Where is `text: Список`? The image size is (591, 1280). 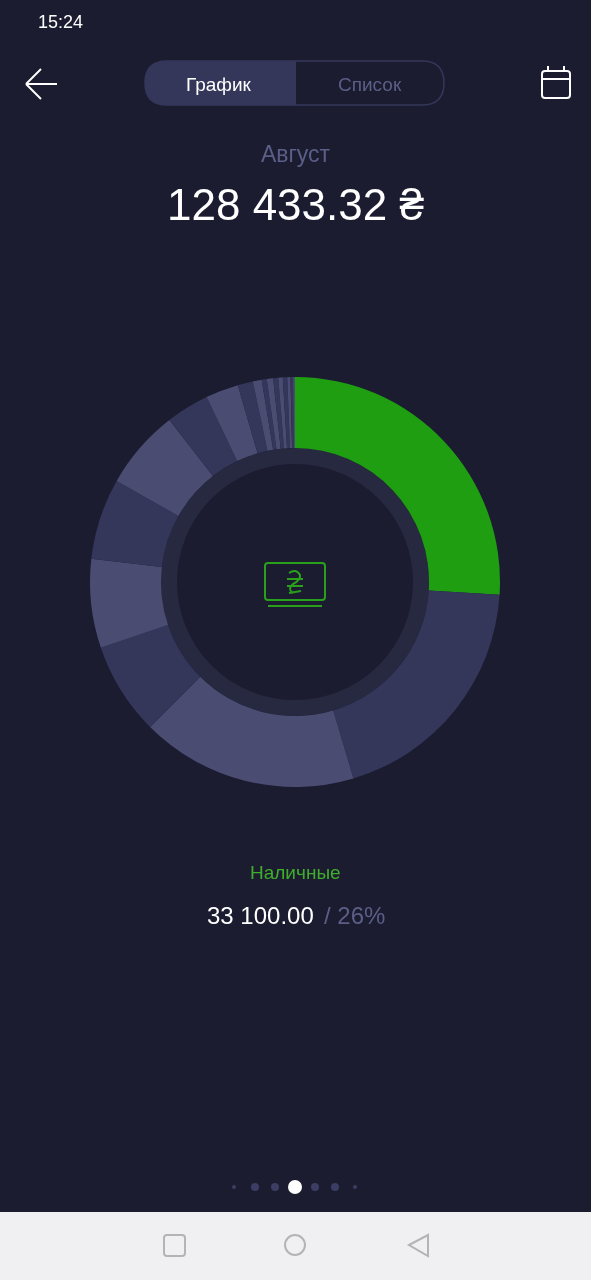
text: Список is located at coordinates (370, 84).